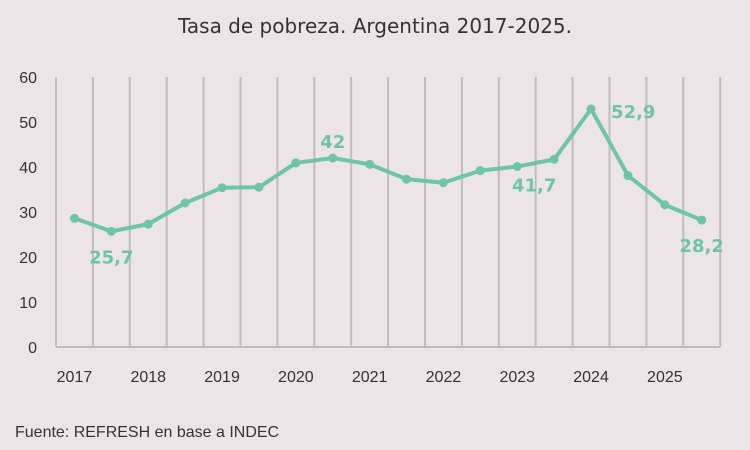 This screenshot has width=750, height=450. What do you see at coordinates (332, 142) in the screenshot?
I see `data-label: 42` at bounding box center [332, 142].